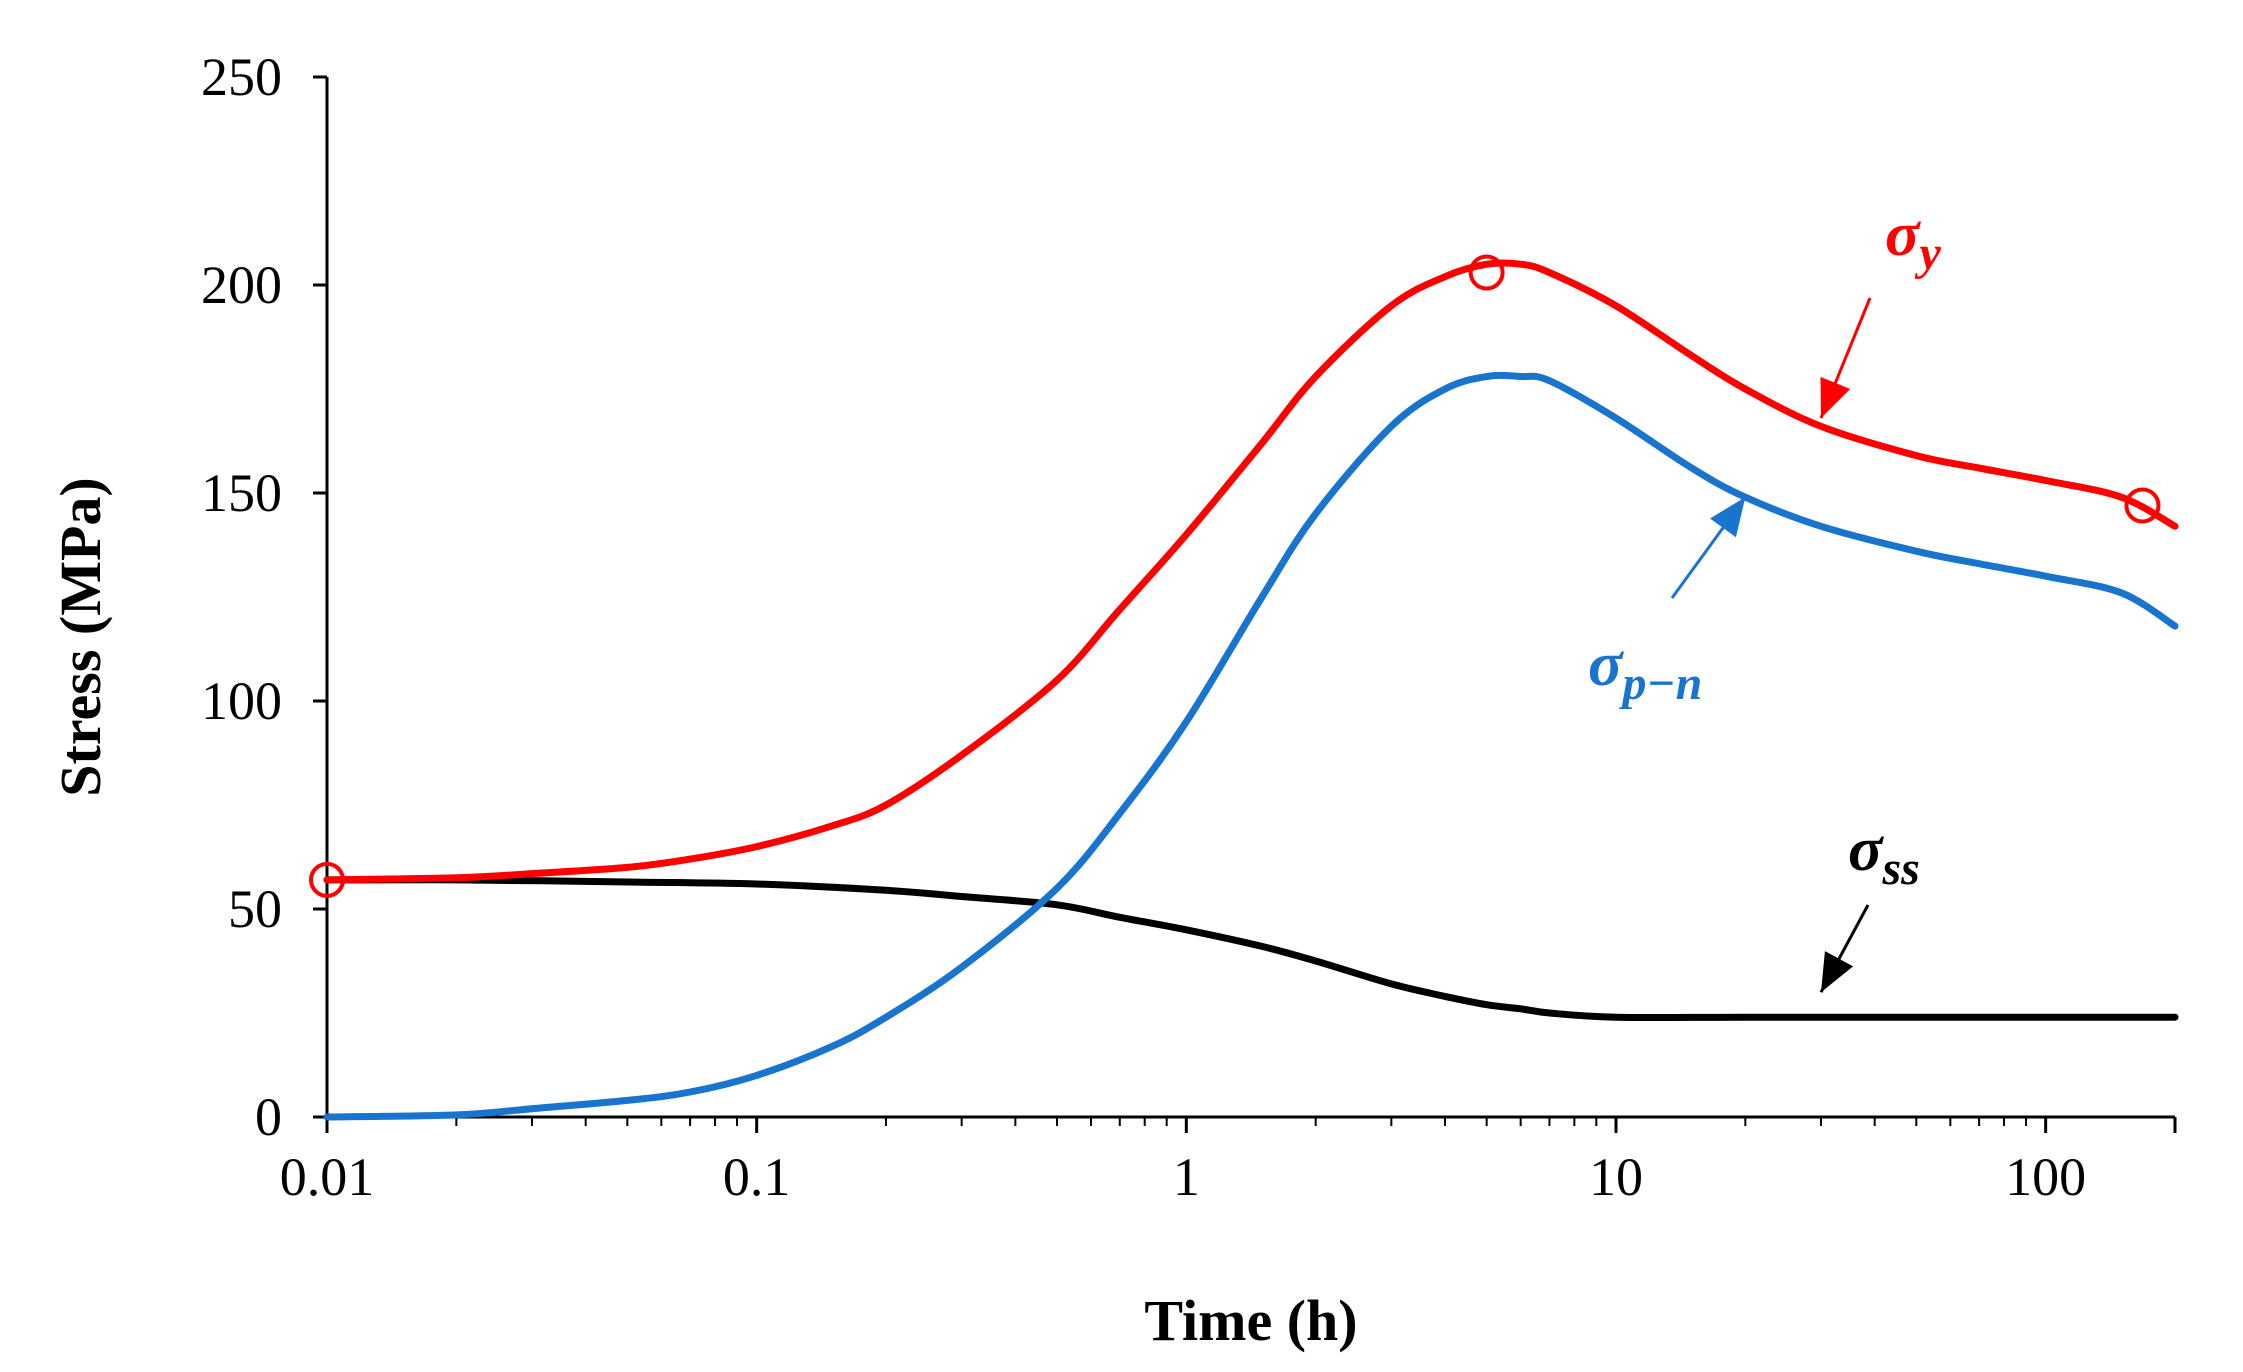 This screenshot has height=1372, width=2243. Describe the element at coordinates (2045, 1177) in the screenshot. I see `x-tick-label: 100` at that location.